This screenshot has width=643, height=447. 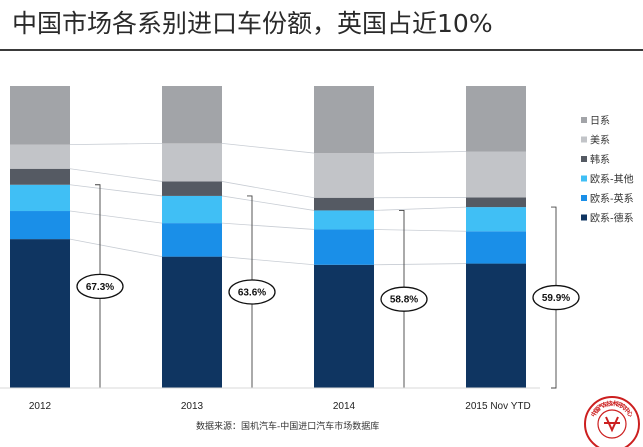 I want to click on x-tick-label: 2012, so click(x=40, y=406).